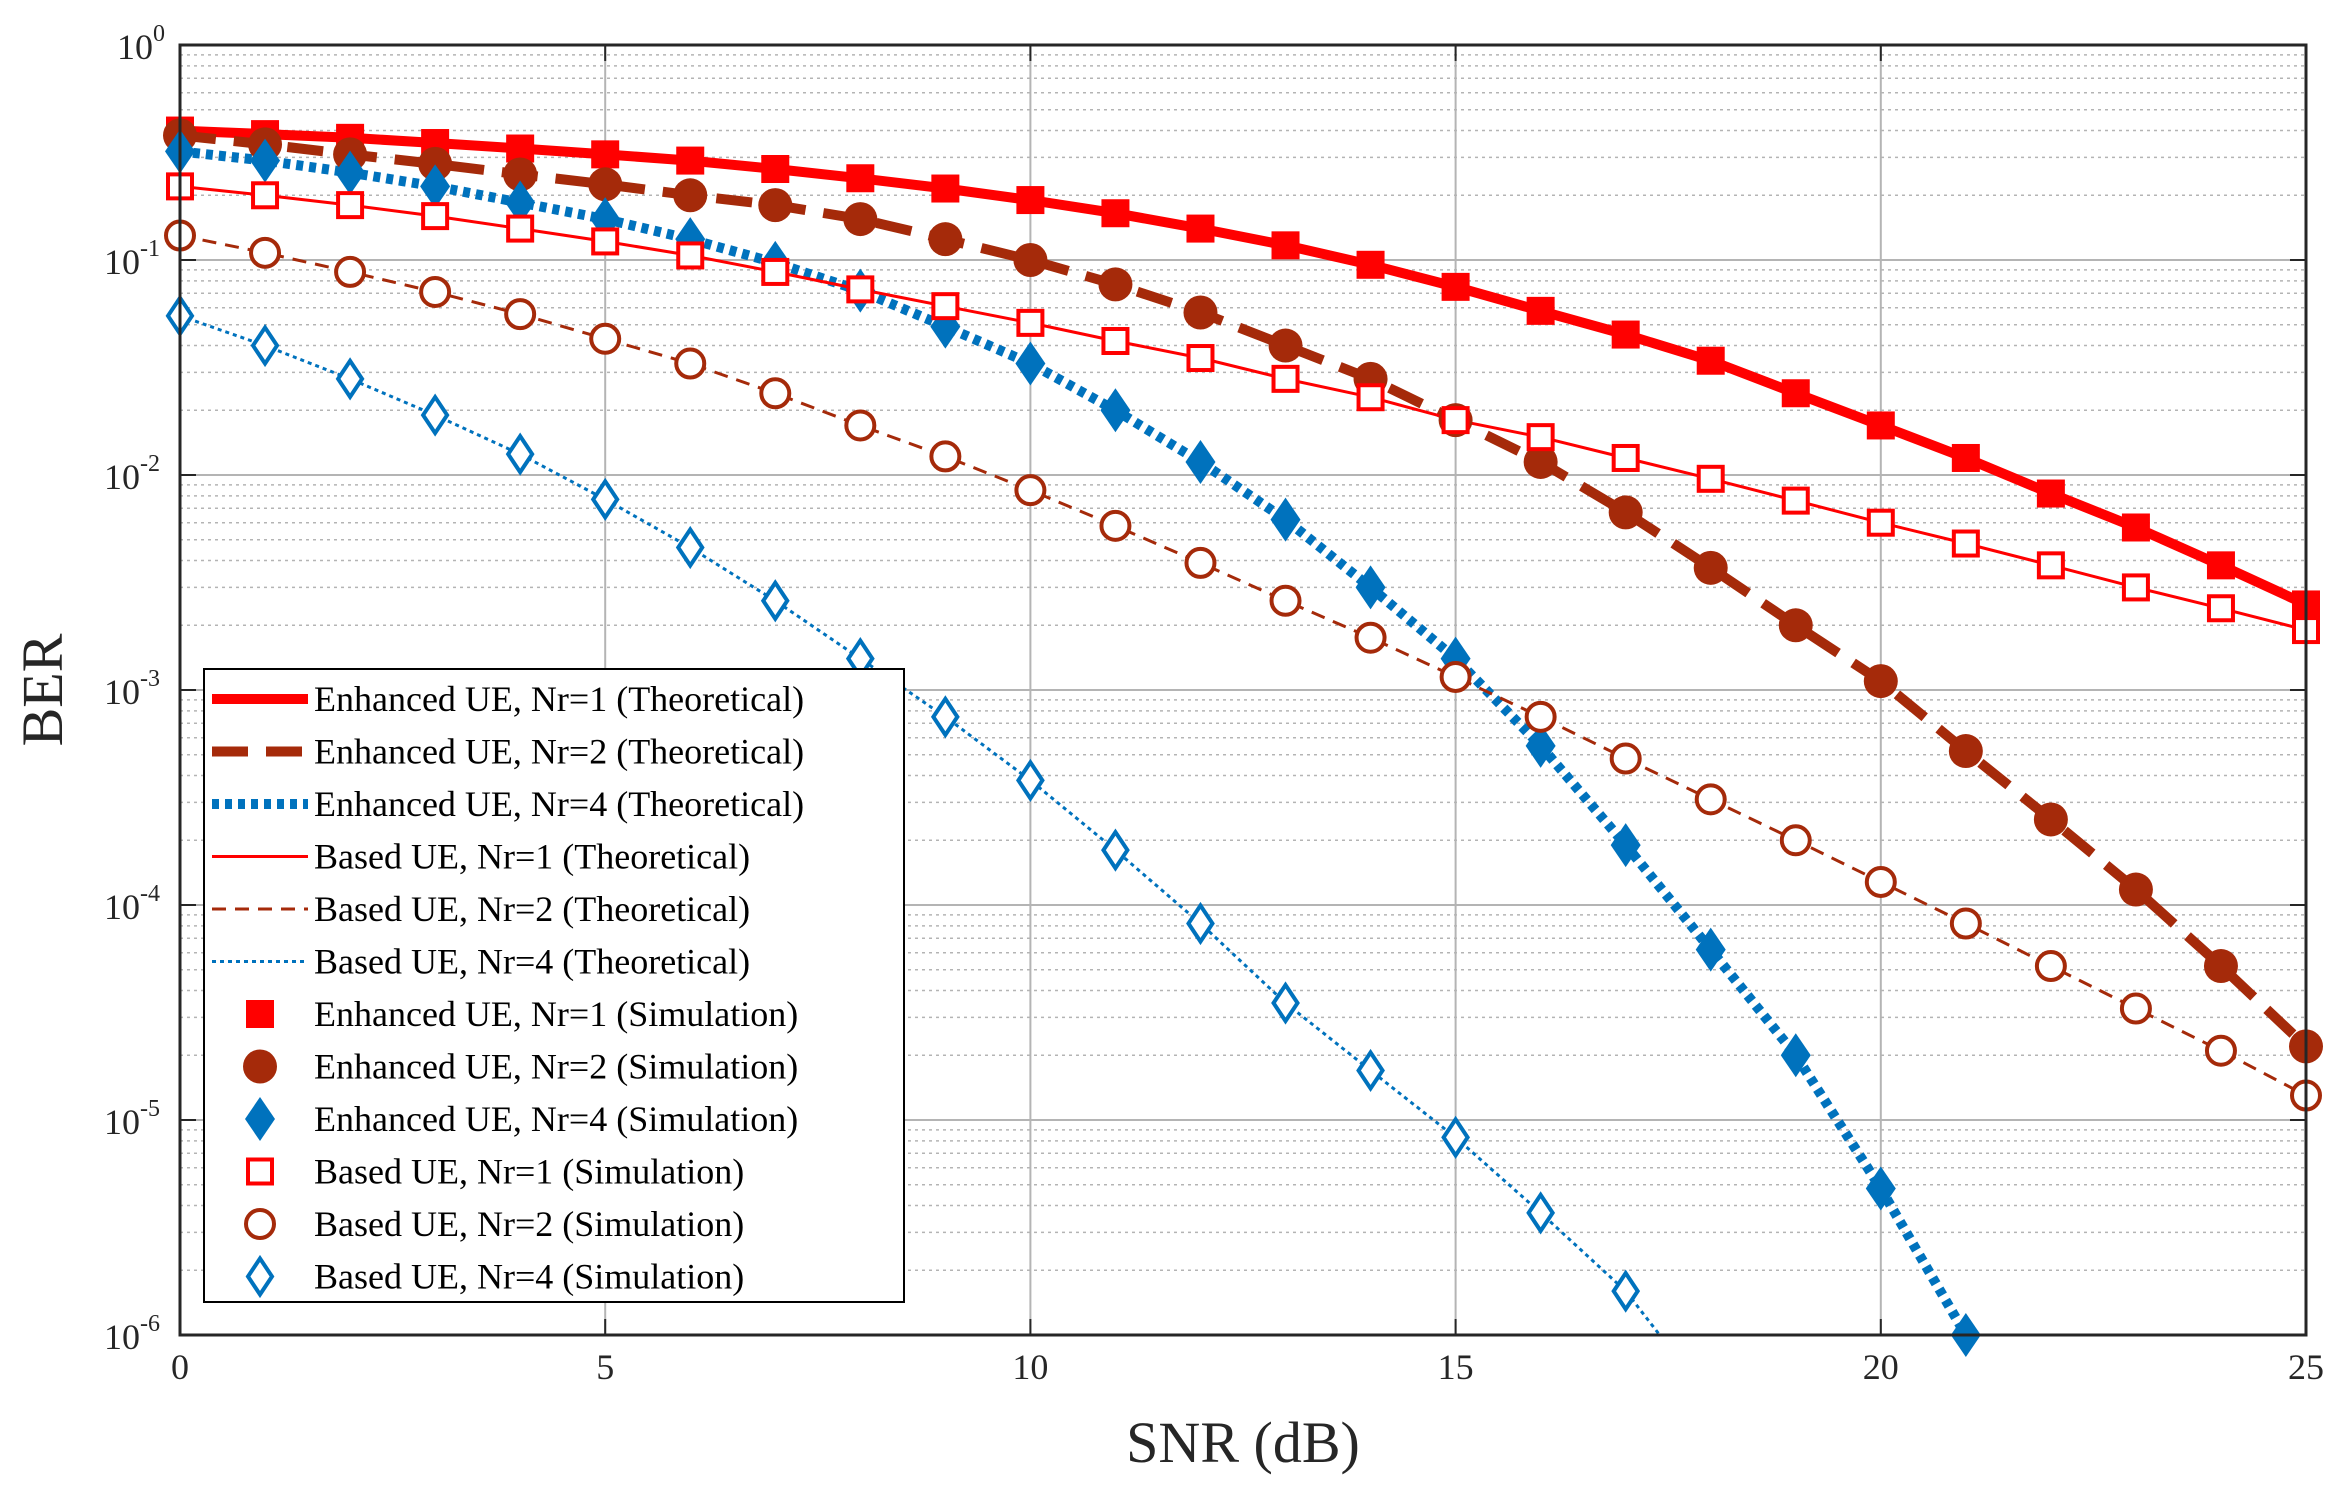 Image resolution: width=2341 pixels, height=1492 pixels. I want to click on legend-item: Based UE, Nr=1 (Theoretical), so click(481, 857).